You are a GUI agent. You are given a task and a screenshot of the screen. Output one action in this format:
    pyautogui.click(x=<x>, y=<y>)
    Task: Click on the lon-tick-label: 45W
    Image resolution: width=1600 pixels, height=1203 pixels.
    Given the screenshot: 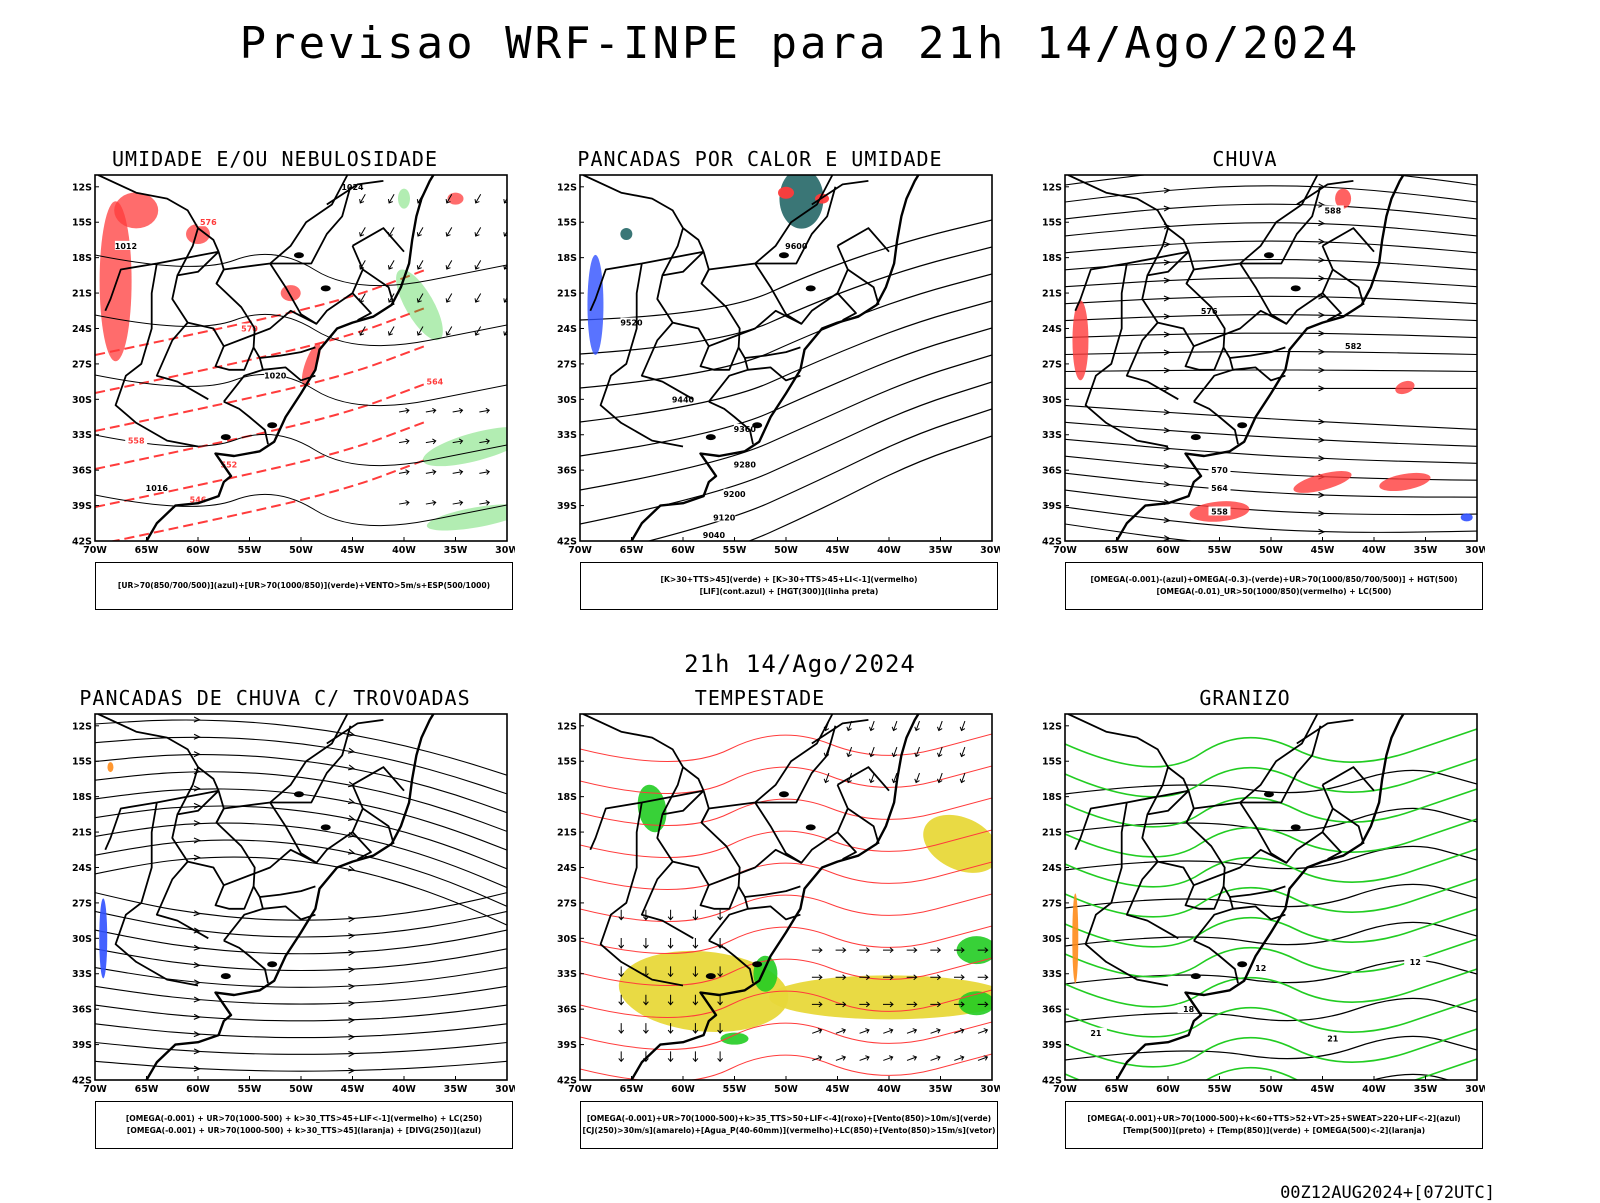 What is the action you would take?
    pyautogui.click(x=838, y=550)
    